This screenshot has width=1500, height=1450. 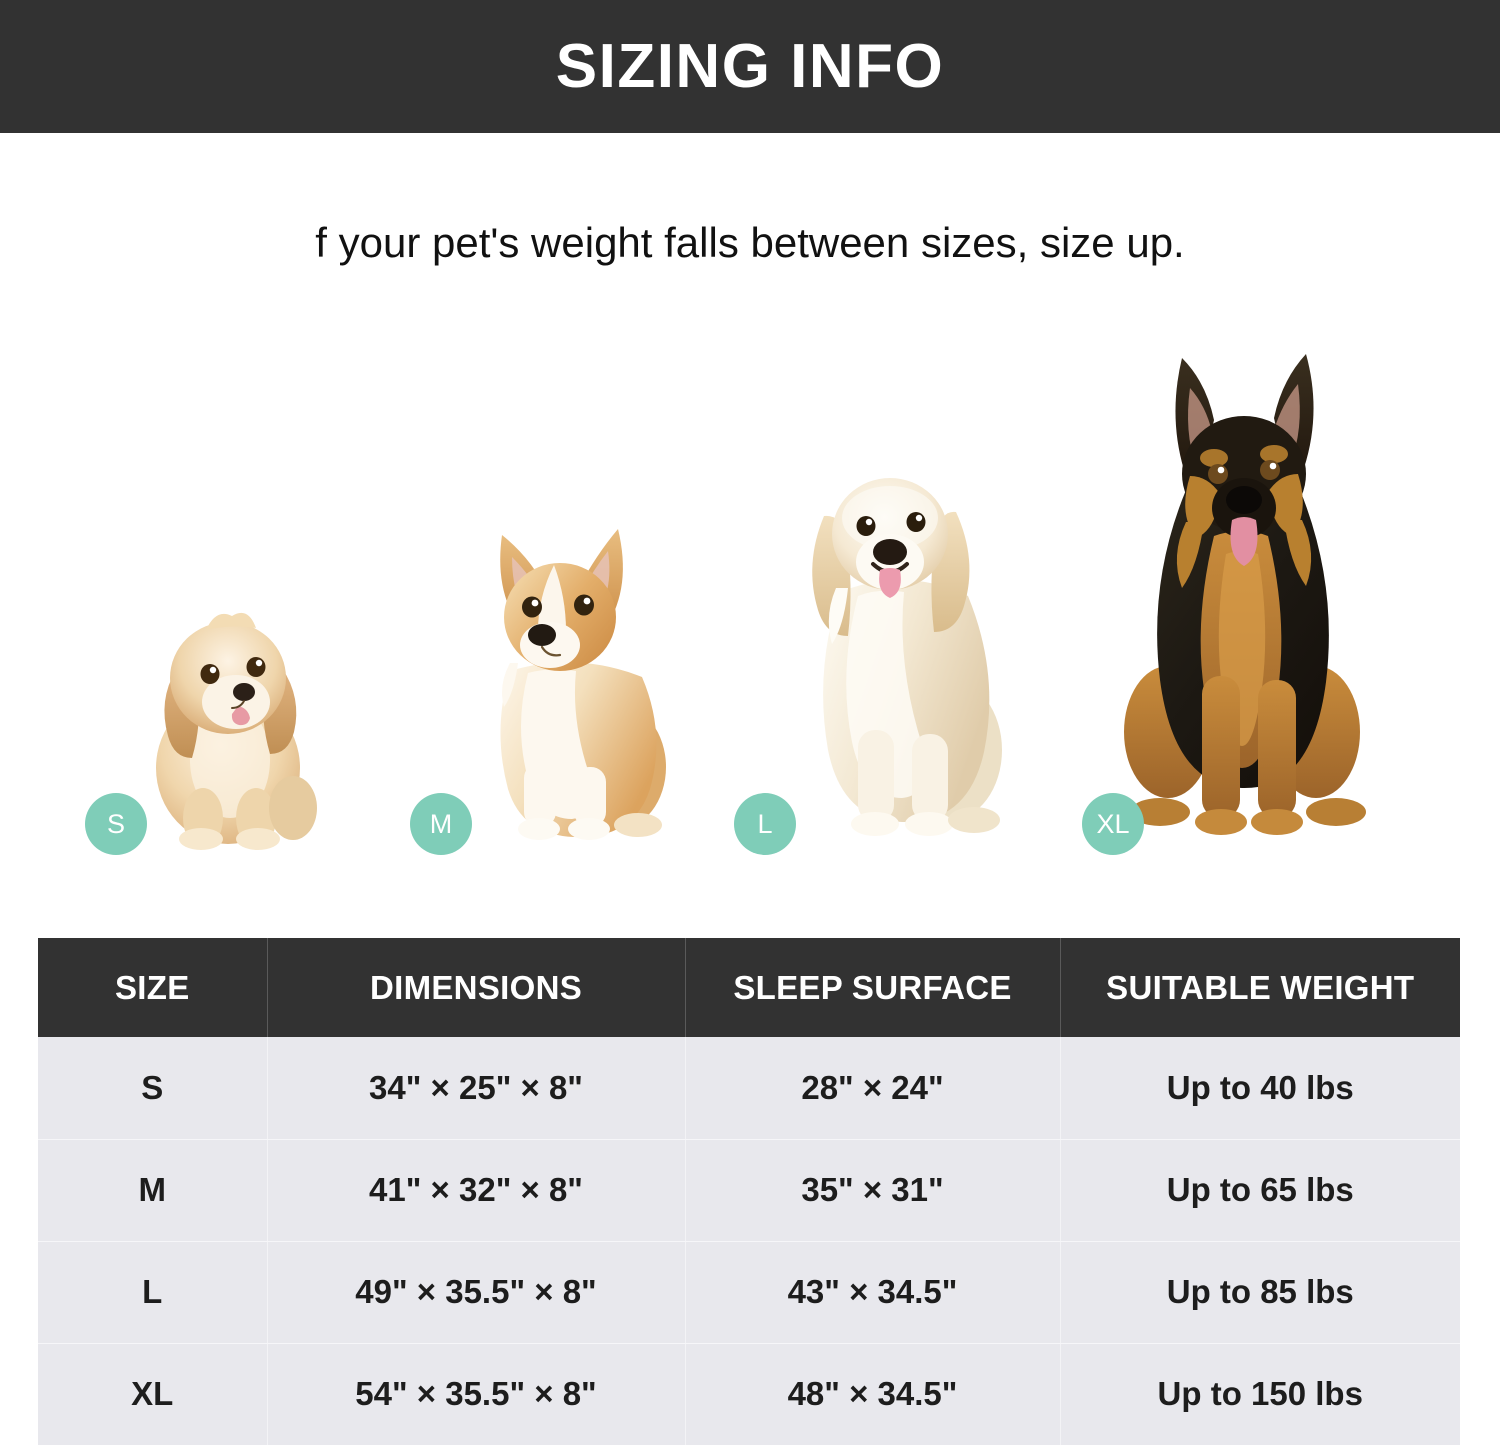 I want to click on page-title: SIZING INFO, so click(x=750, y=66).